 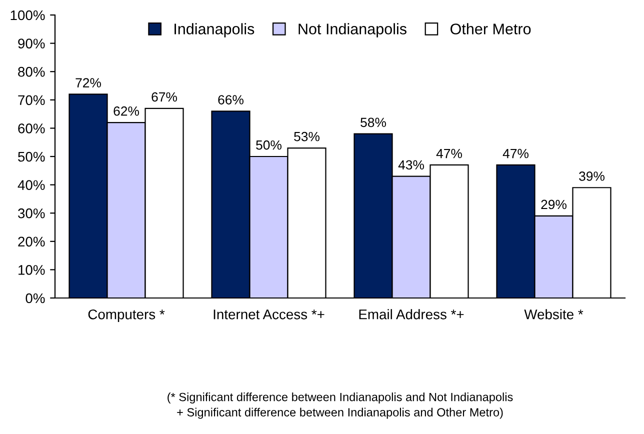 I want to click on text: (* Significant difference between Indianapolis and Not Indianapolis + Significant difference between Indianapolis and Other Metro), so click(x=340, y=405).